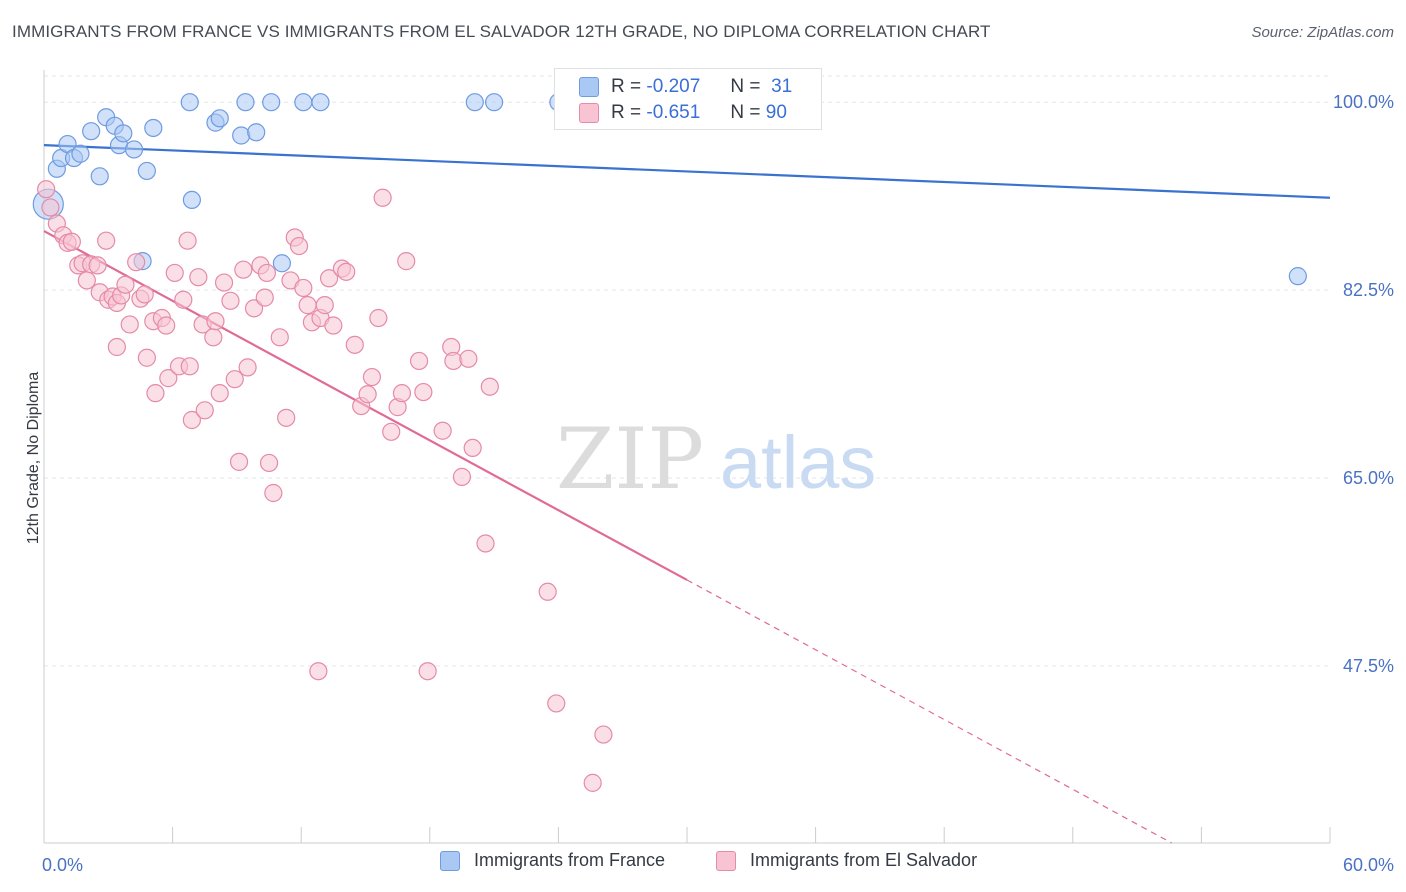  What do you see at coordinates (673, 112) in the screenshot?
I see `elsalvador-r-value: -0.651` at bounding box center [673, 112].